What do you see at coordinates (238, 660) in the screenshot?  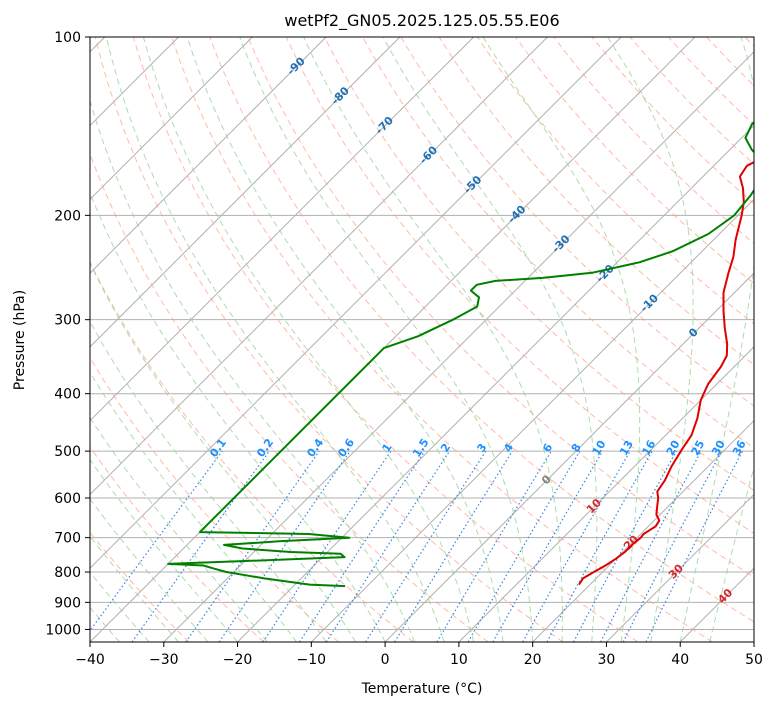 I see `x-tick-label: −20` at bounding box center [238, 660].